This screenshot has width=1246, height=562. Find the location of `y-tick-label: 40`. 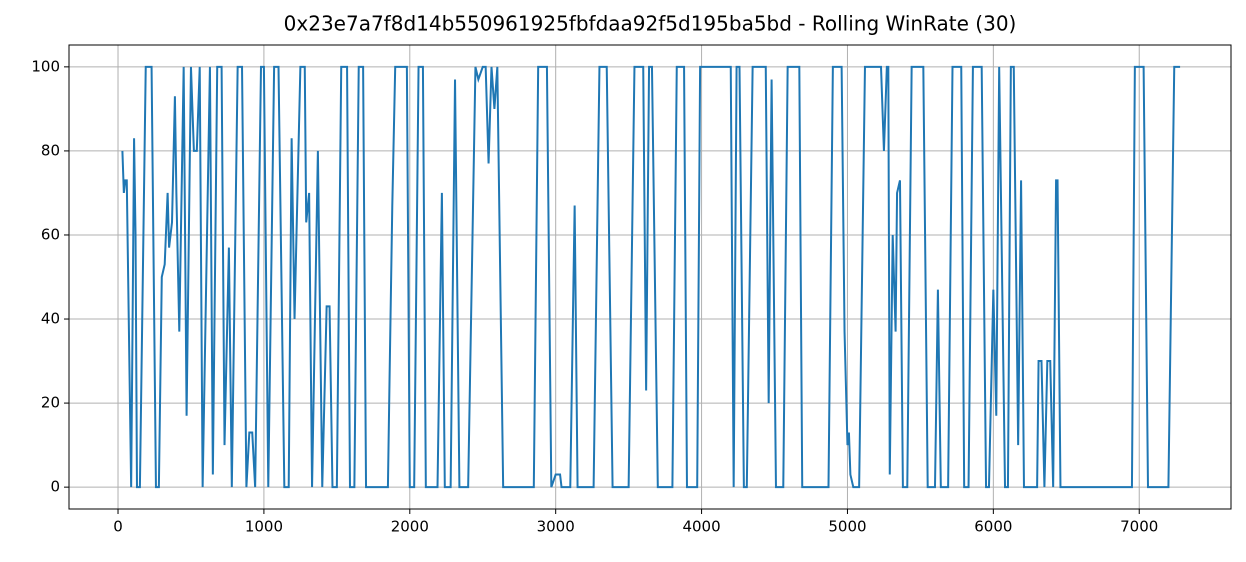

y-tick-label: 40 is located at coordinates (50, 319).